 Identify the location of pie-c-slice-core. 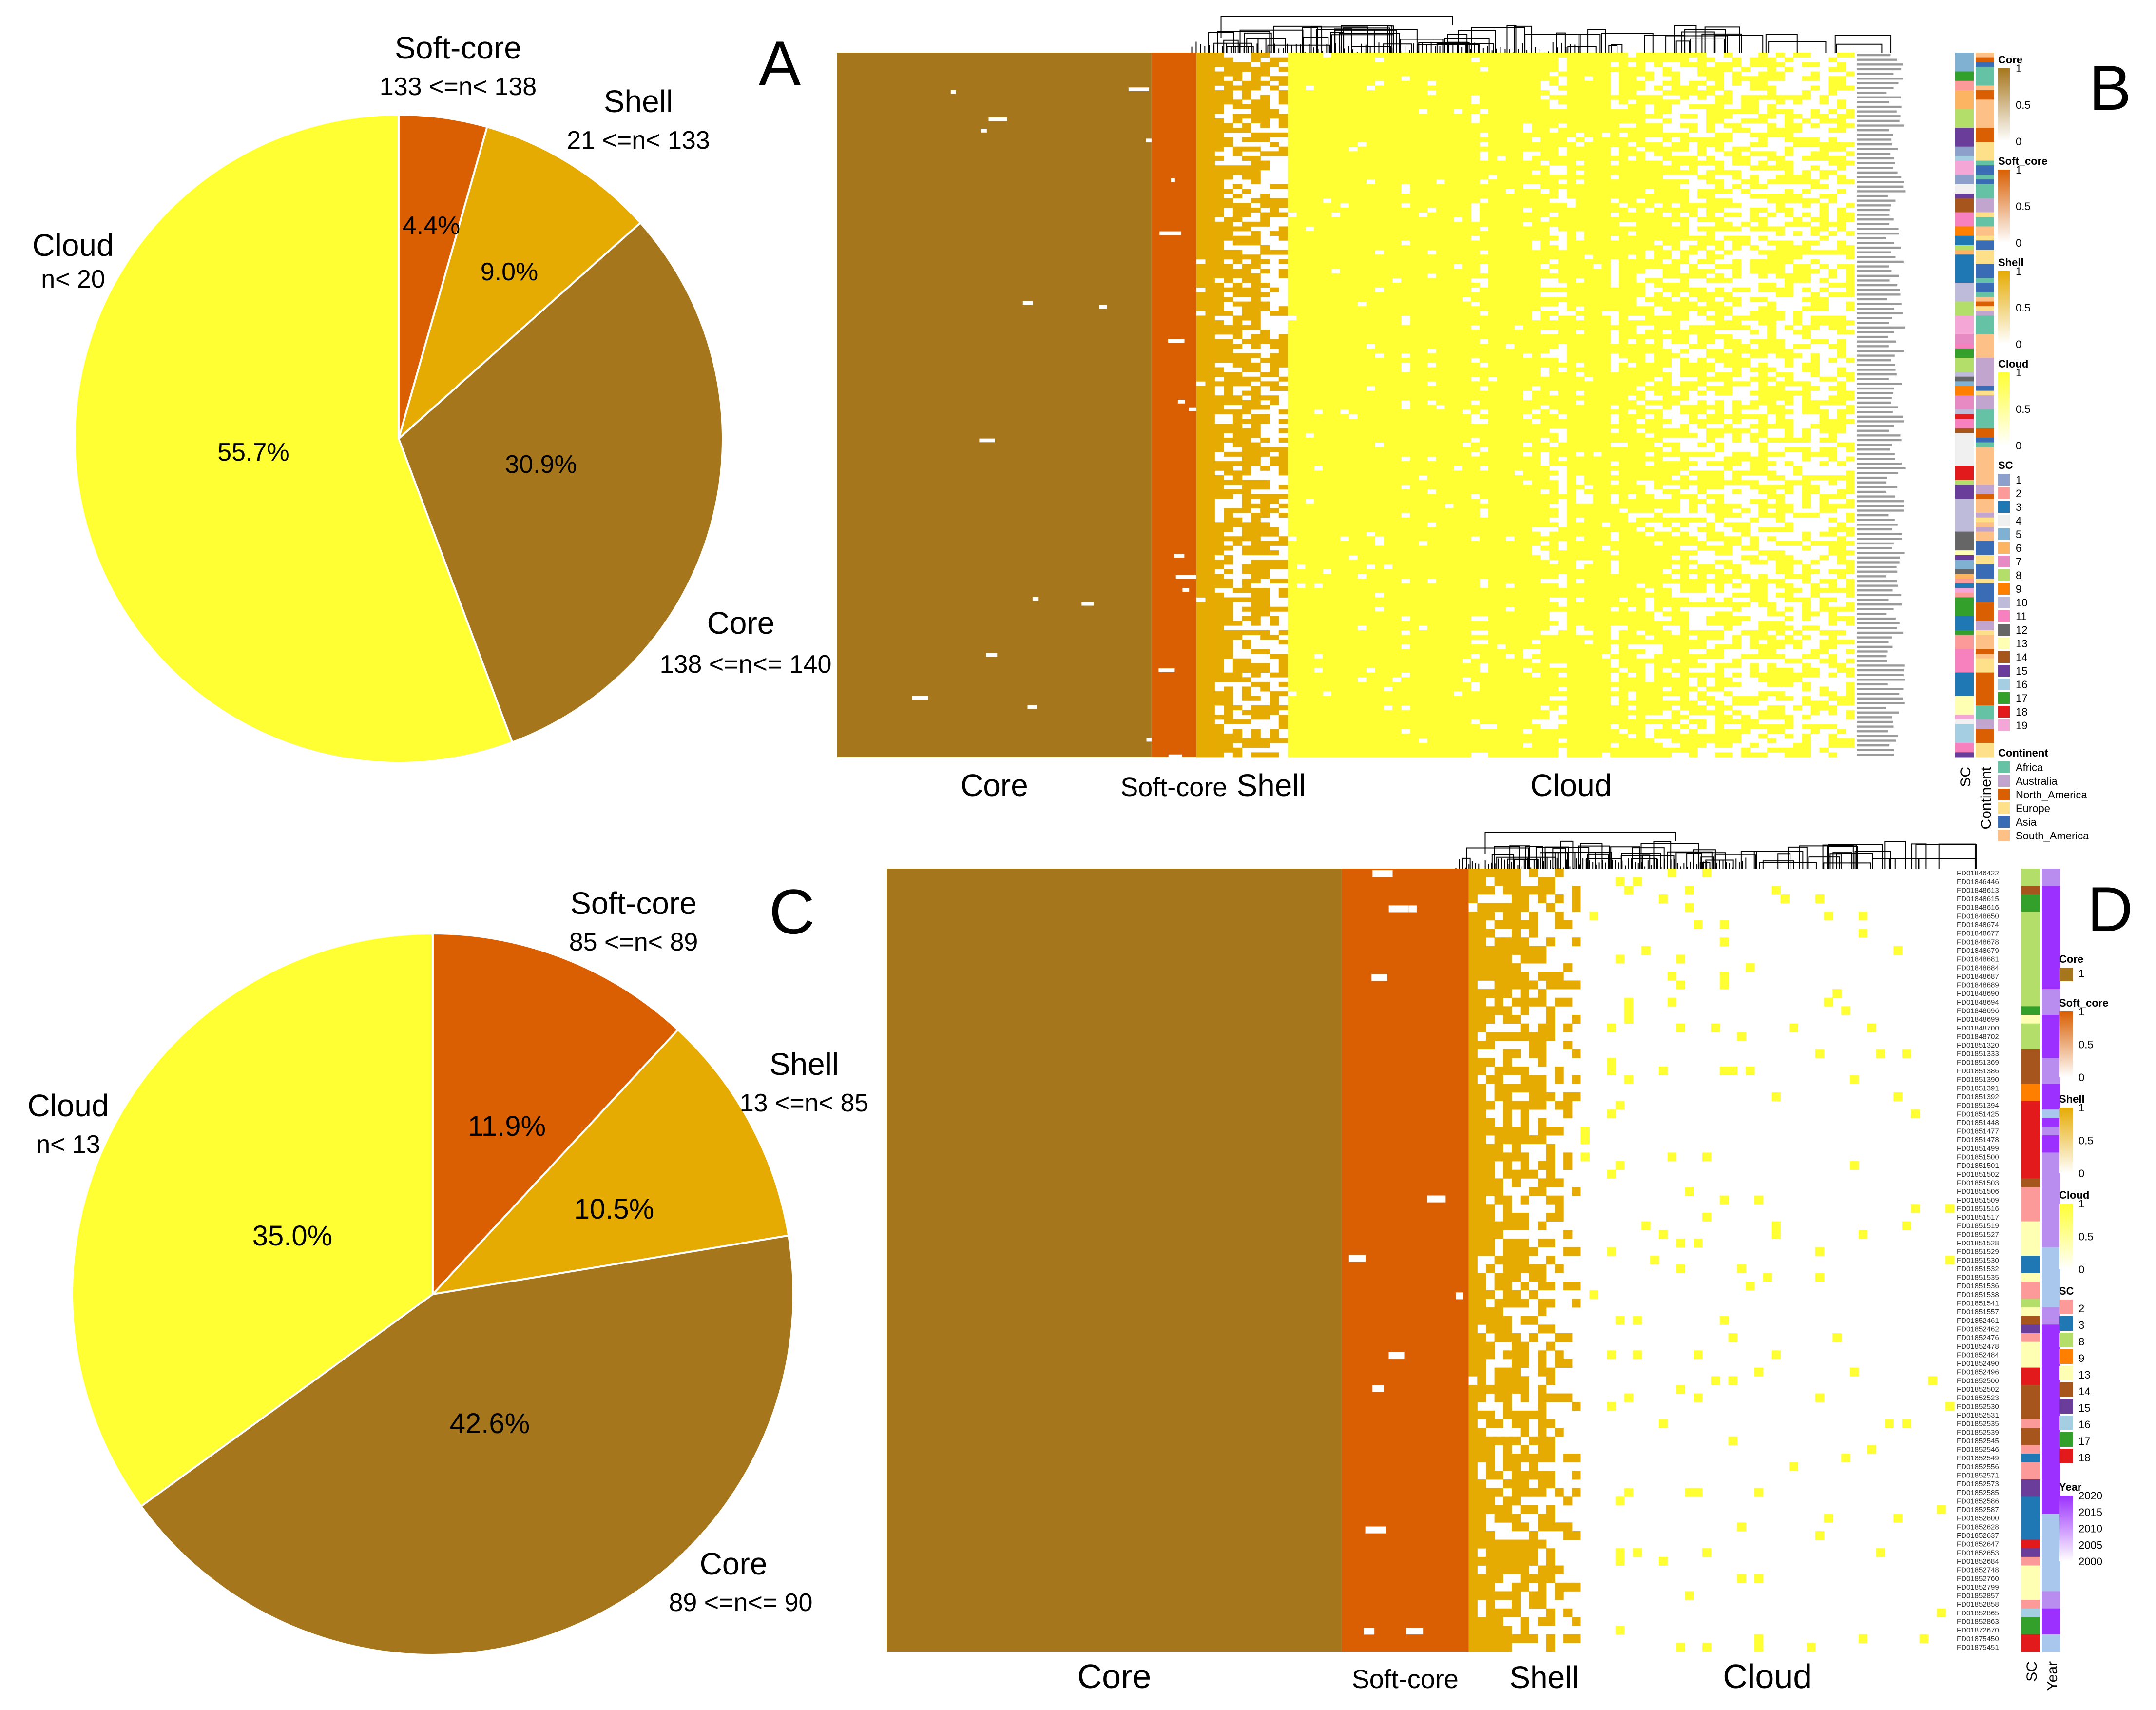
(466, 1445).